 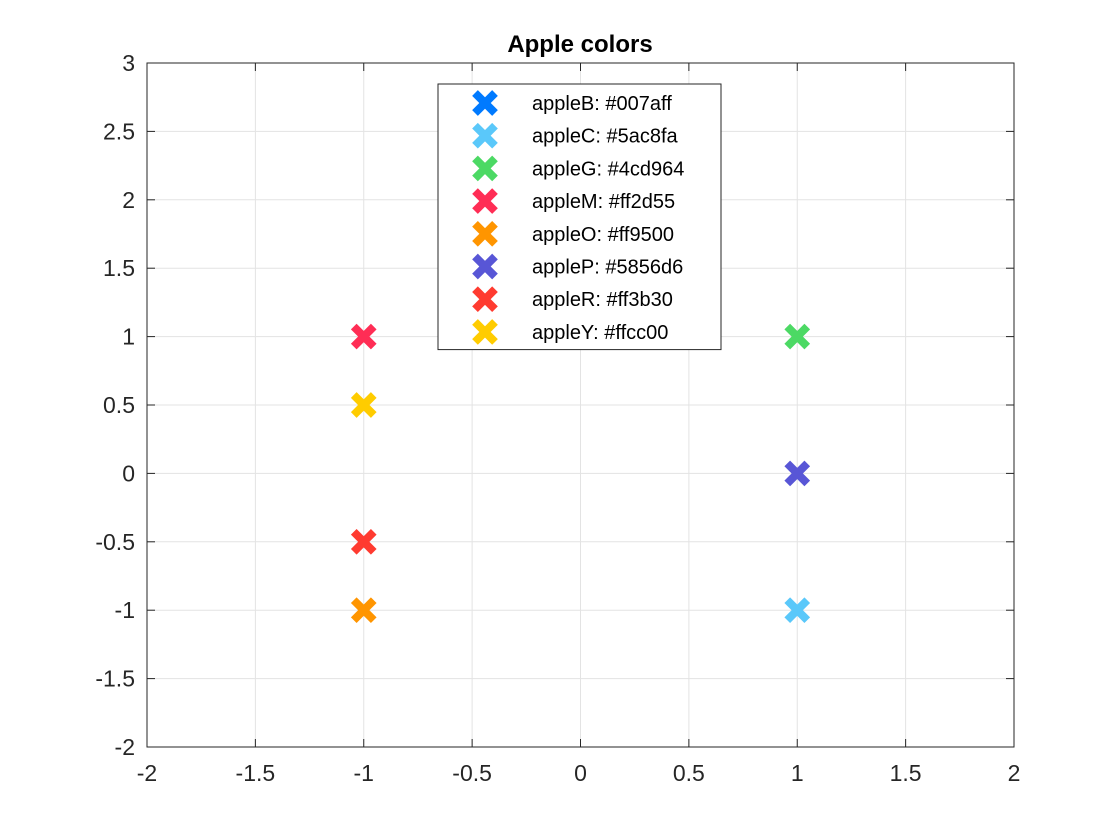 What do you see at coordinates (1014, 773) in the screenshot?
I see `x-tick-label: 2` at bounding box center [1014, 773].